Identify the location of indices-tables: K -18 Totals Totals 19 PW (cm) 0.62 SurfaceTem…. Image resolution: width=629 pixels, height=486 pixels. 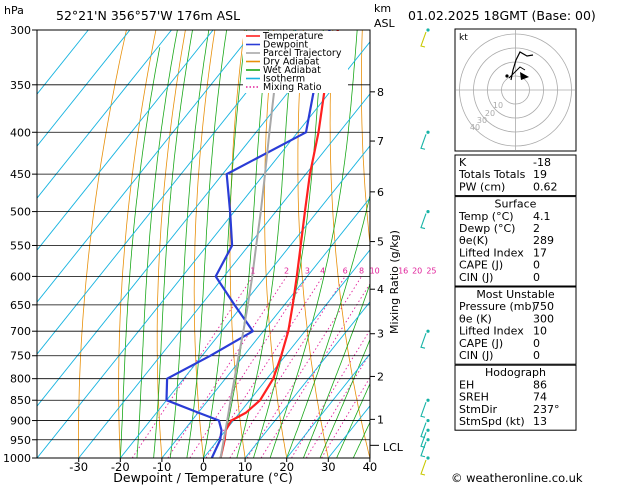
(515, 292).